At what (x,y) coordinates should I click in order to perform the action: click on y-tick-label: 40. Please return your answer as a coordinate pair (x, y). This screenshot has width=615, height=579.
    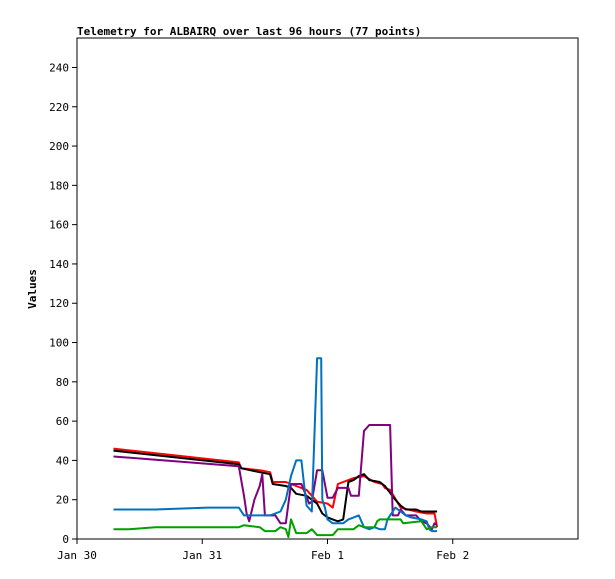
    Looking at the image, I should click on (62, 460).